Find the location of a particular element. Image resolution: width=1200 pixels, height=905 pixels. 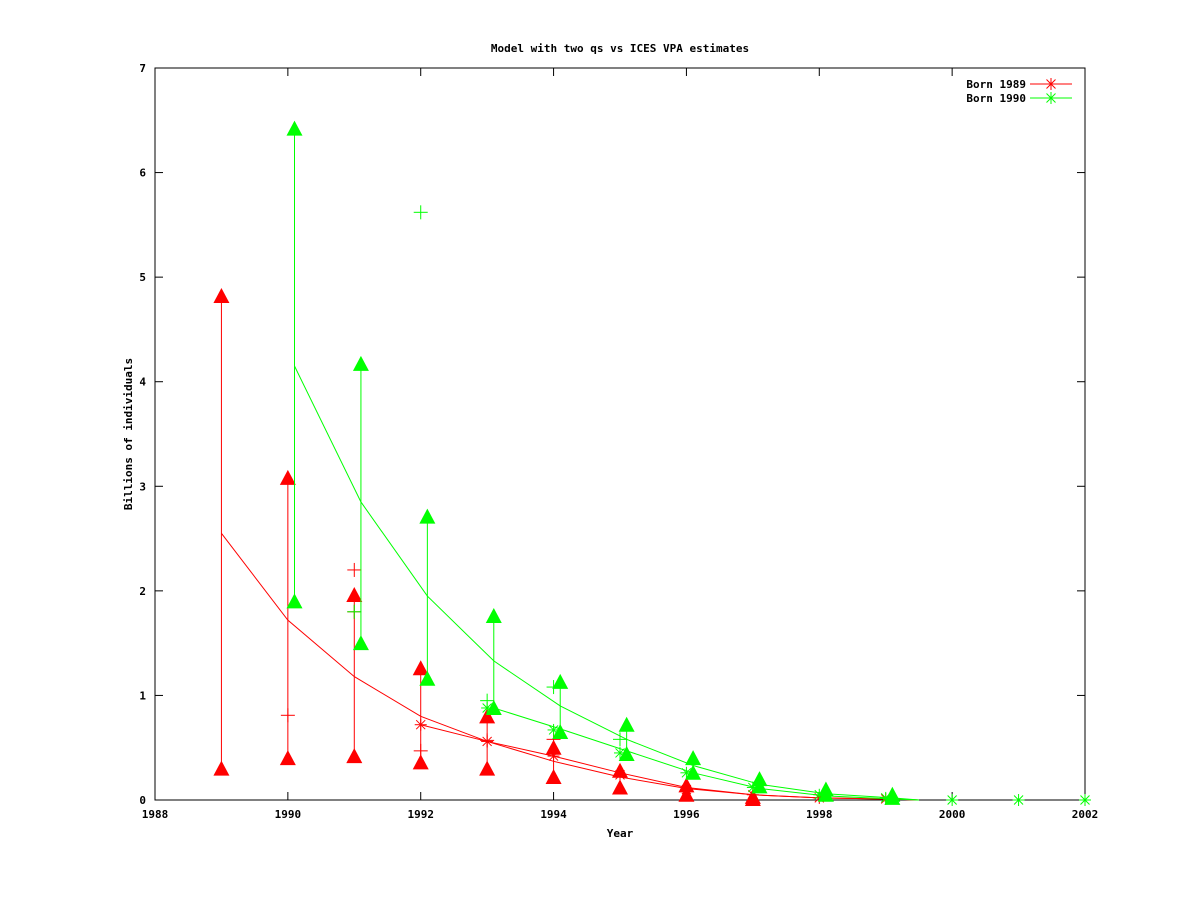

y-tick-label: 7 is located at coordinates (142, 68).